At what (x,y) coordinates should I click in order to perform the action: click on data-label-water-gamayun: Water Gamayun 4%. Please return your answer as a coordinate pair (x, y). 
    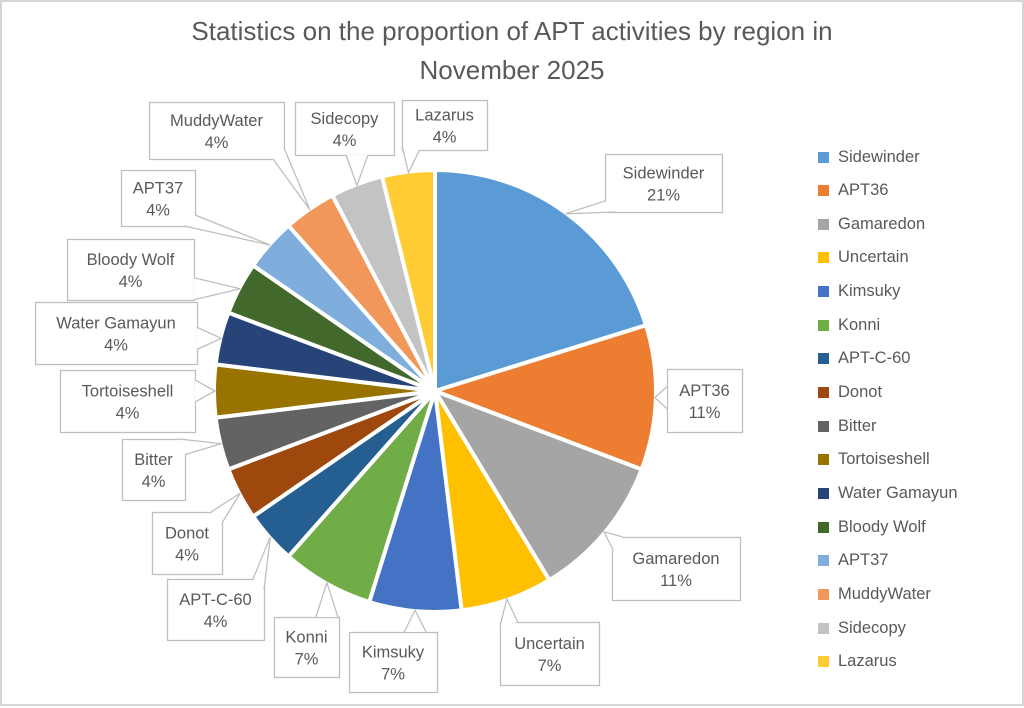
    Looking at the image, I should click on (128, 333).